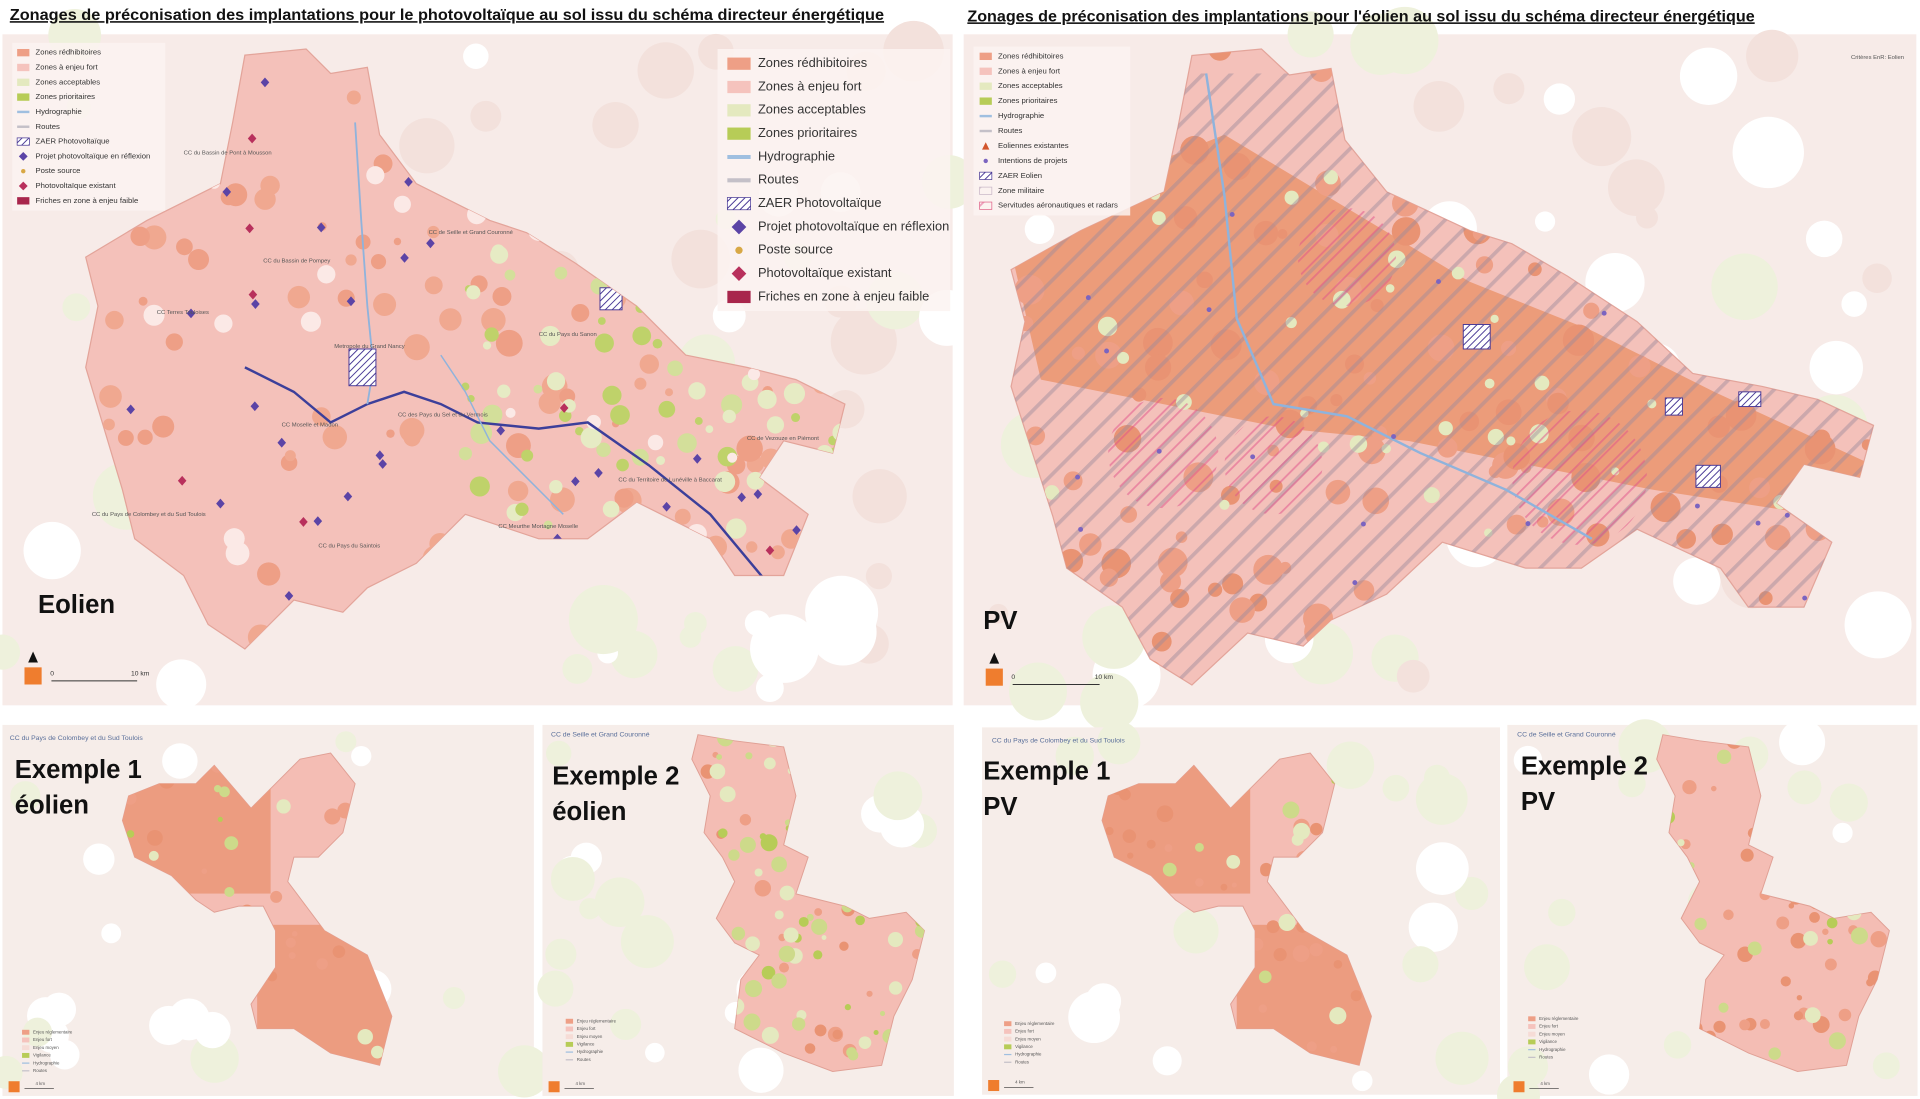  What do you see at coordinates (1566, 735) in the screenshot?
I see `example-header: CC de Seille et Grand Couronné` at bounding box center [1566, 735].